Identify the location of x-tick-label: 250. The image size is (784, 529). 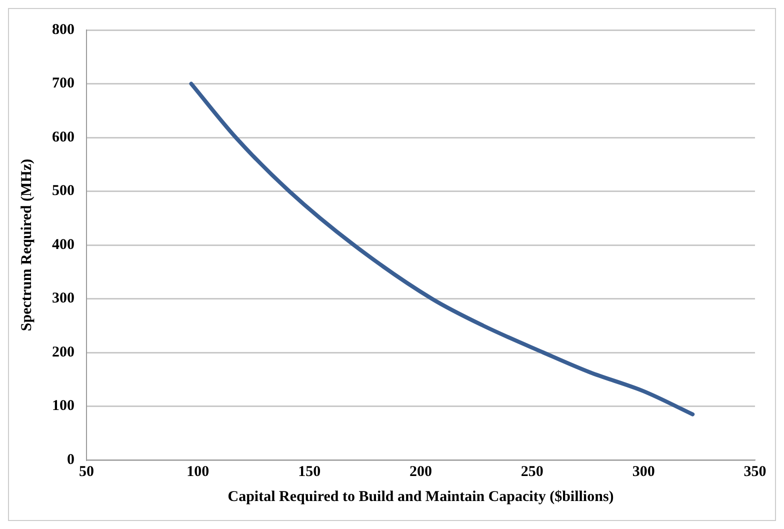
(532, 472).